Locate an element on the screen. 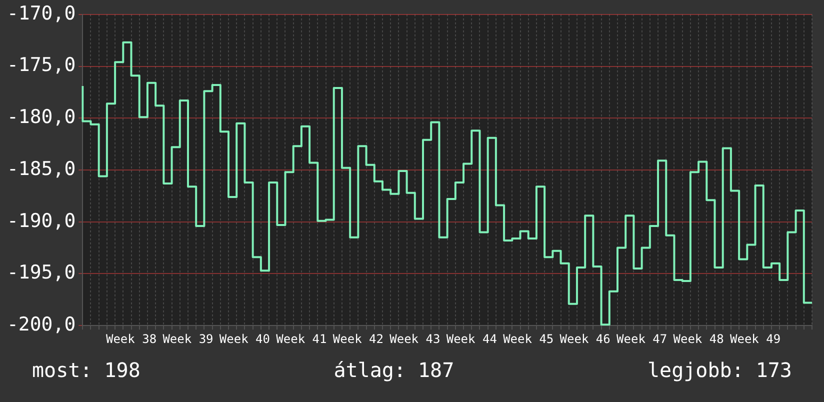  x-tick-label: Week 40 is located at coordinates (244, 339).